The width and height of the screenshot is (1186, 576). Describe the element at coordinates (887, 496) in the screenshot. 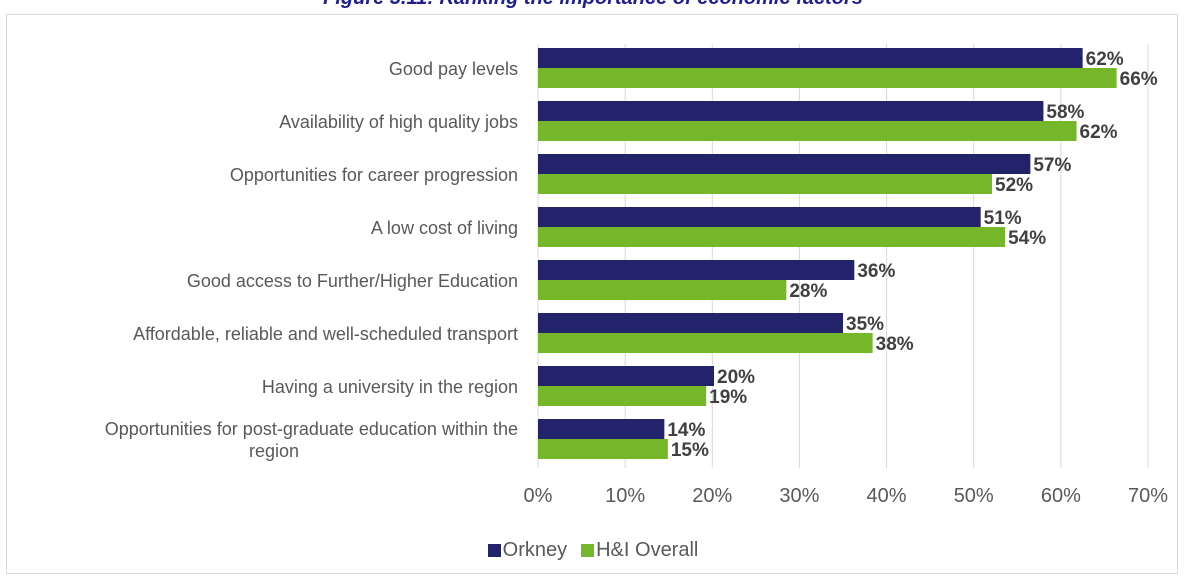

I see `x-tick-label: 40%` at that location.